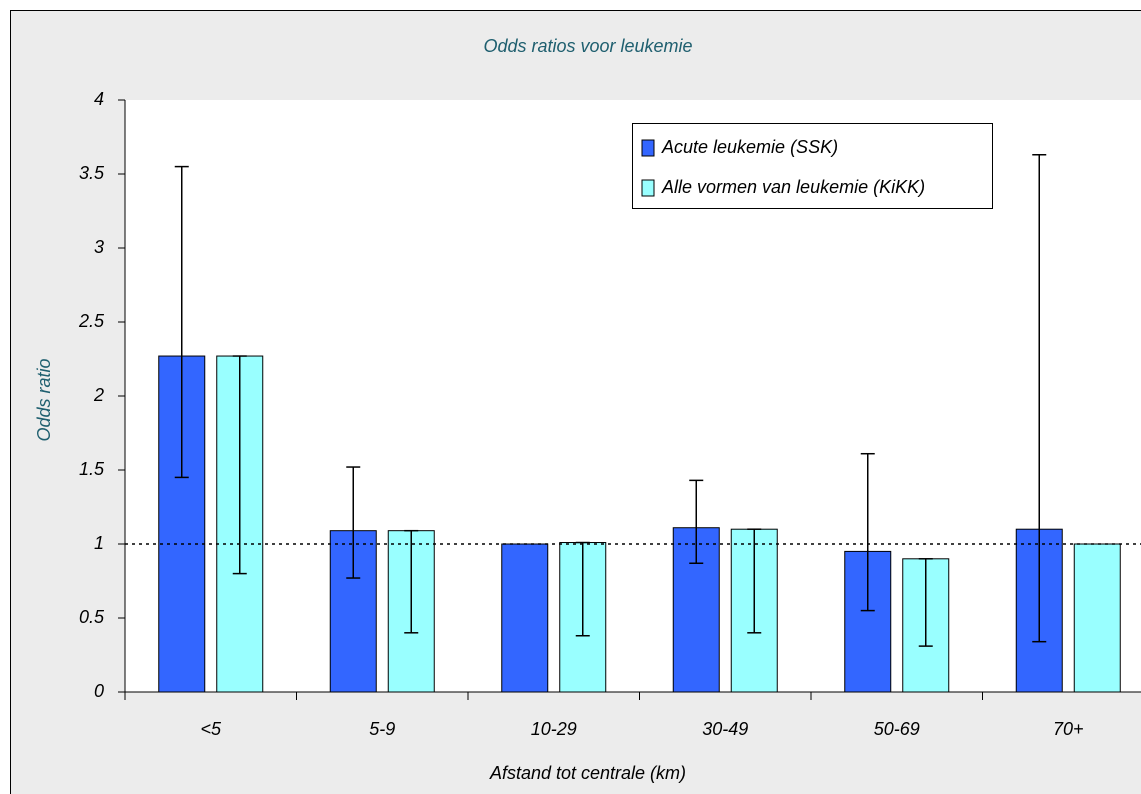 The height and width of the screenshot is (794, 1141). What do you see at coordinates (749, 147) in the screenshot?
I see `legend-label: Acute leukemie (SSK)` at bounding box center [749, 147].